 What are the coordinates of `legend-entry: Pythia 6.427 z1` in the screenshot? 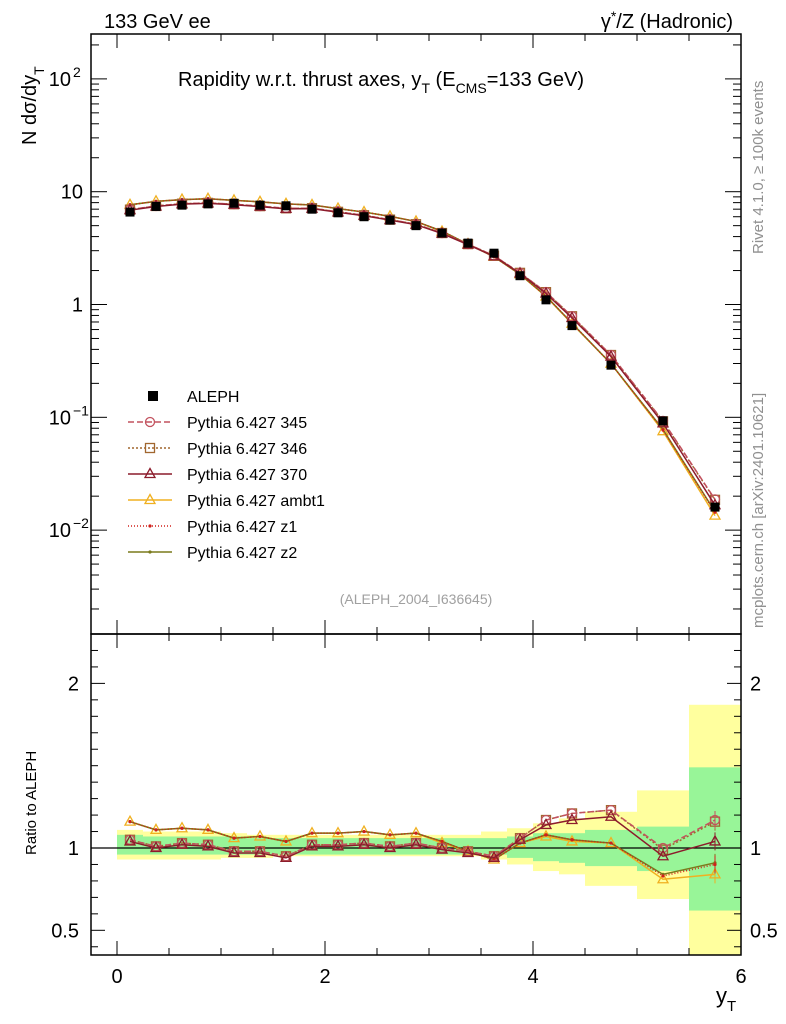 It's located at (212, 527).